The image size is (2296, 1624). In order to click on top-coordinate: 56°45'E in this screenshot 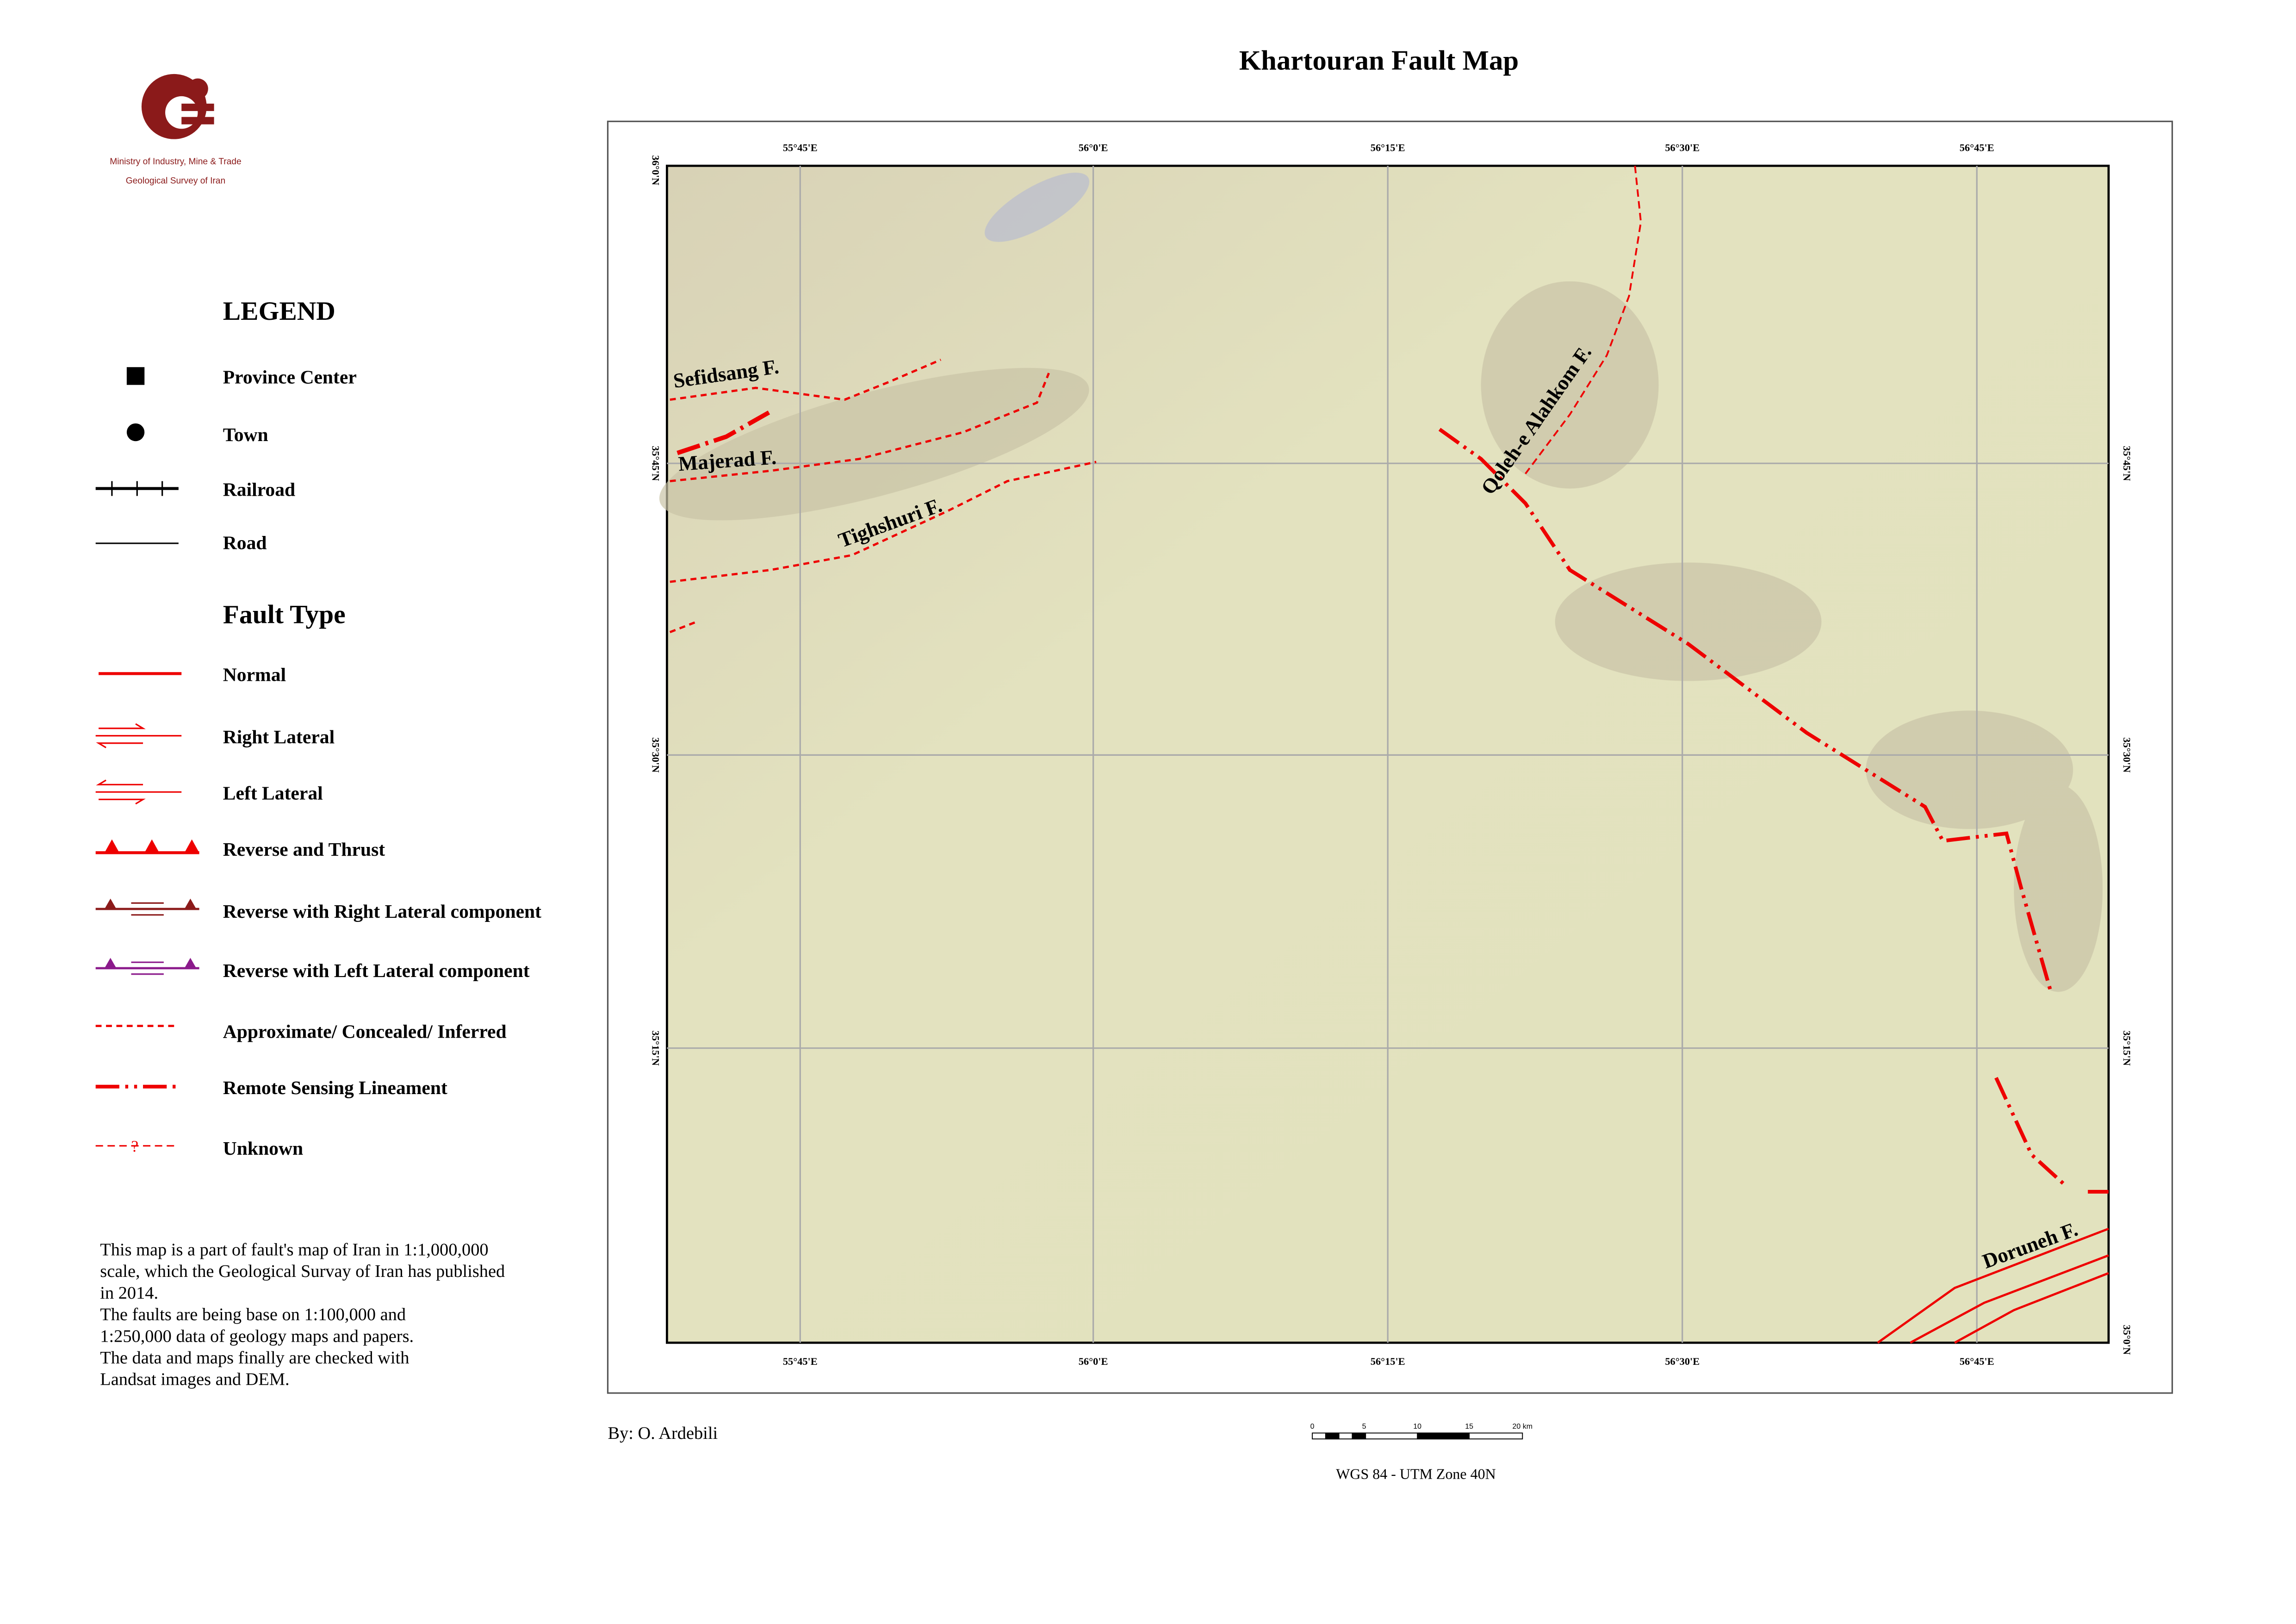, I will do `click(1977, 147)`.